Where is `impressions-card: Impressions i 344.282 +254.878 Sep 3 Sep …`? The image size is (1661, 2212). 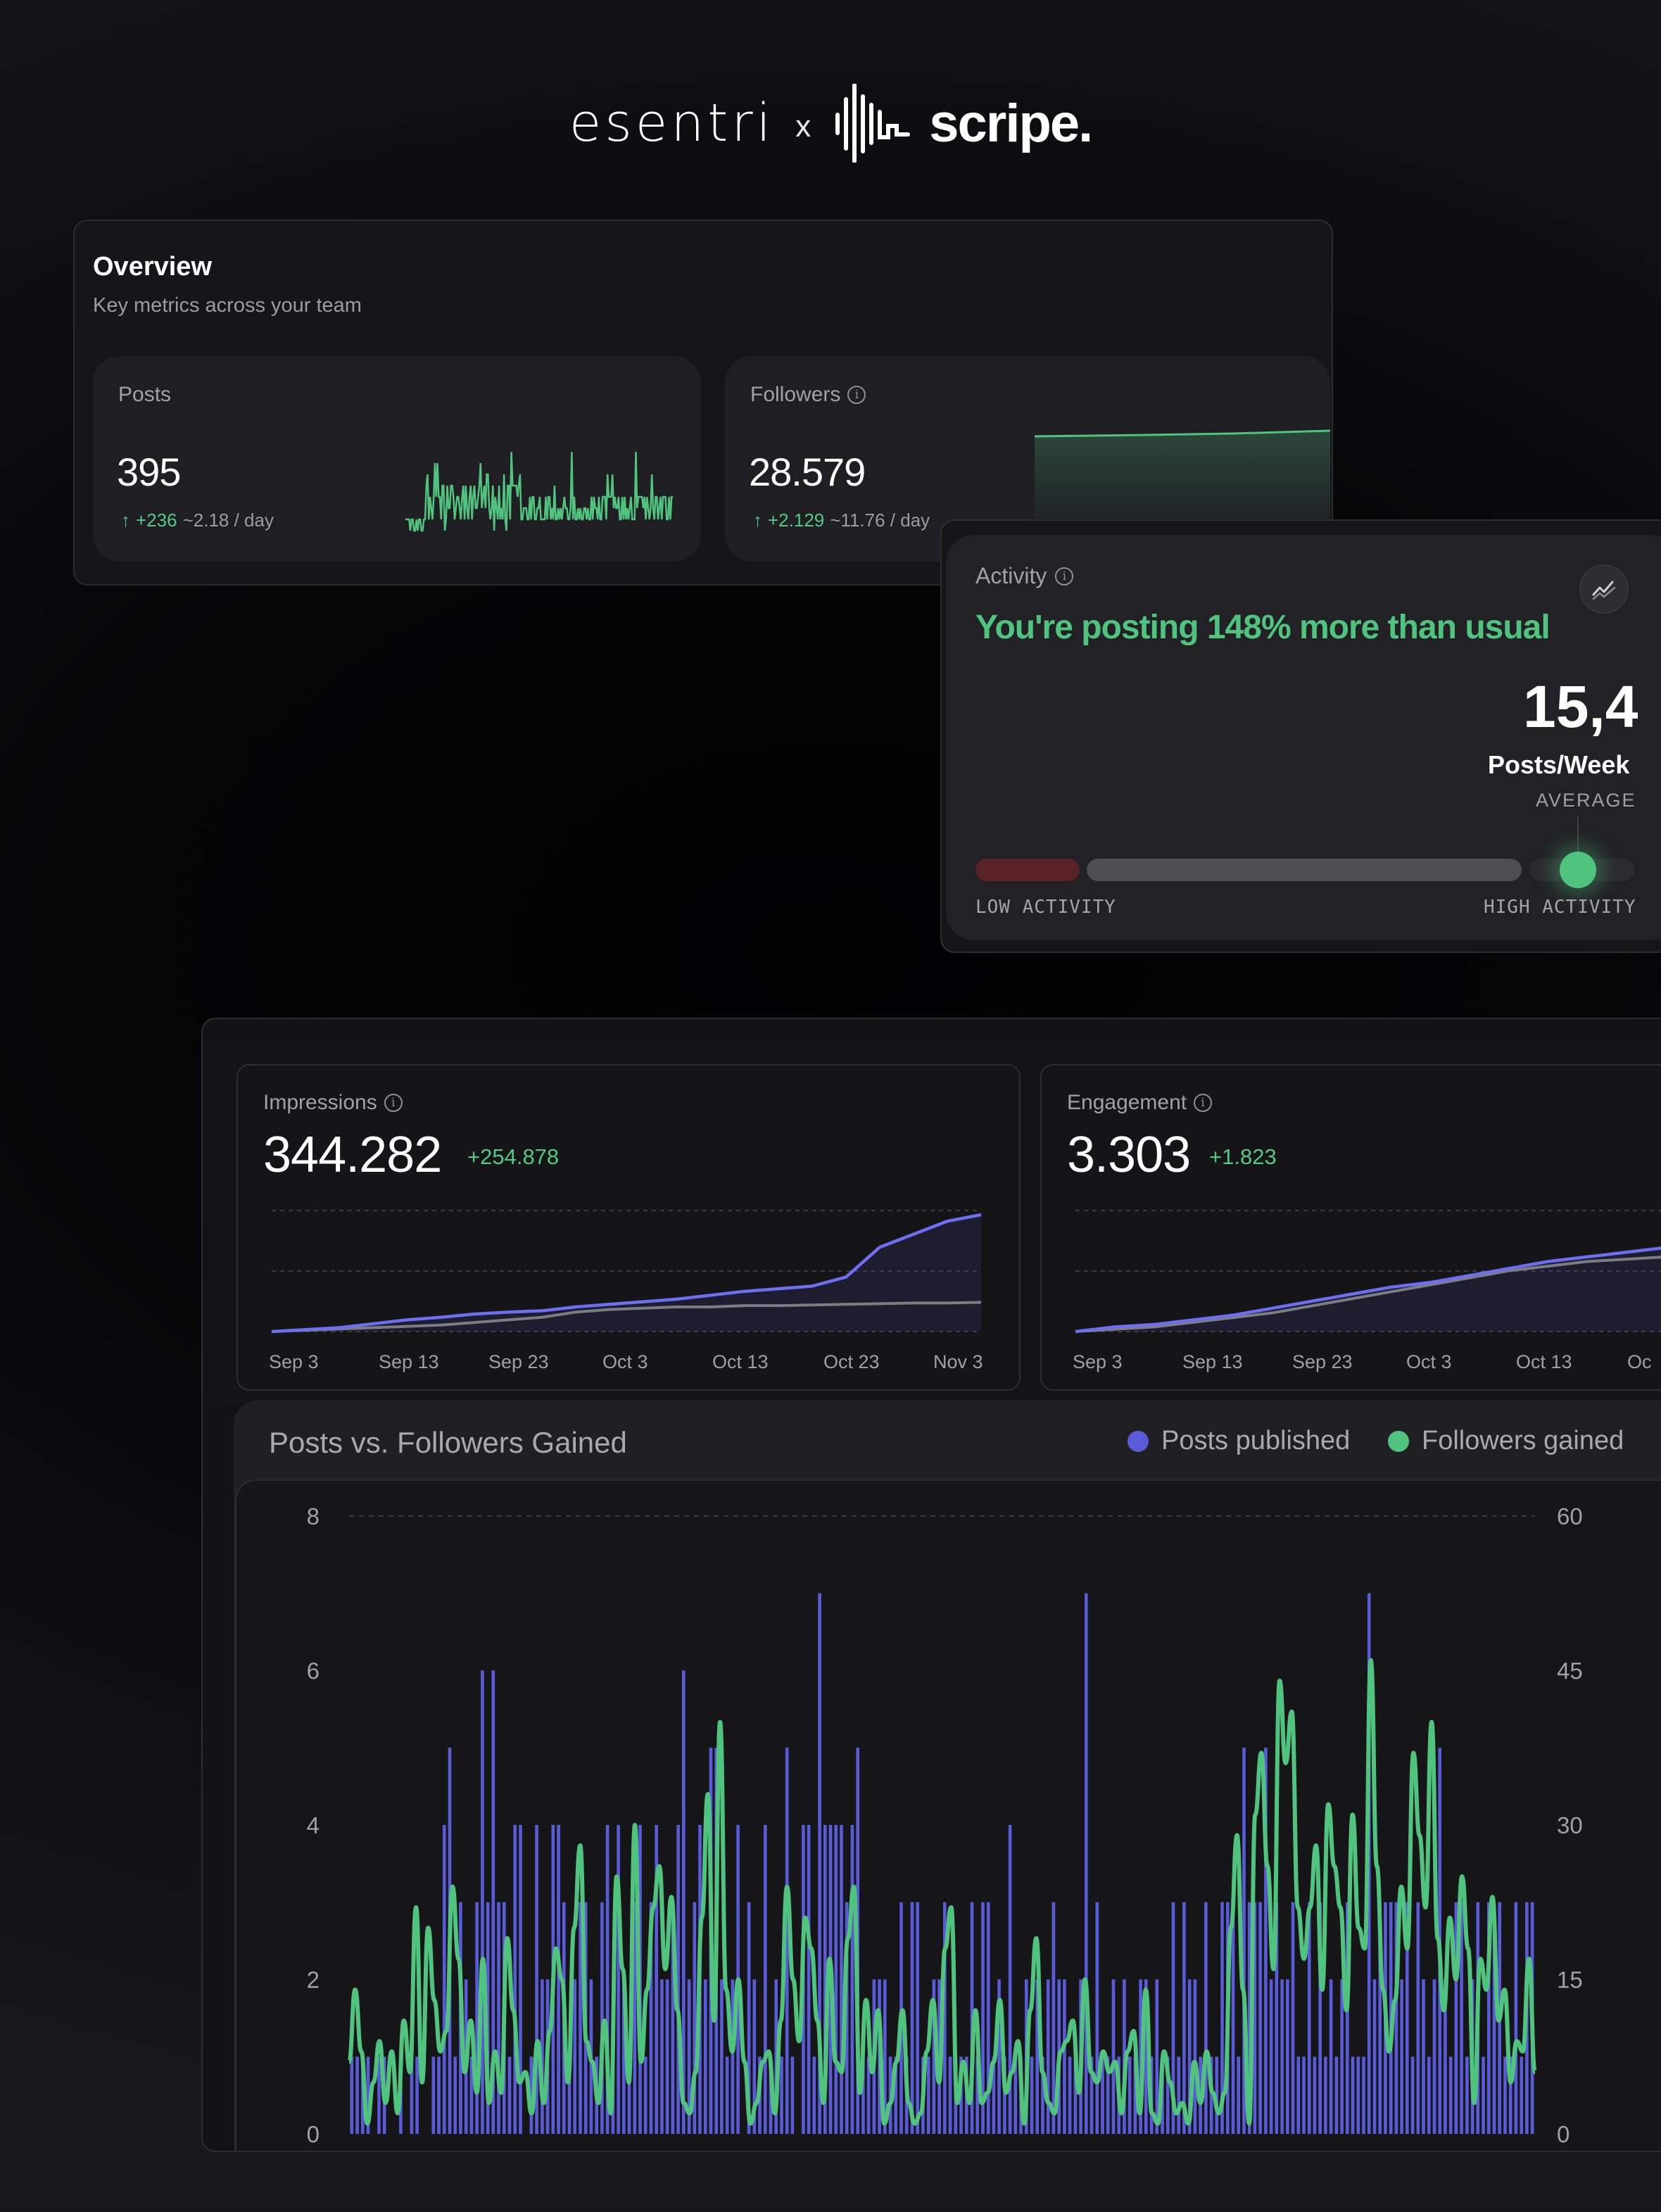 impressions-card: Impressions i 344.282 +254.878 Sep 3 Sep … is located at coordinates (628, 1227).